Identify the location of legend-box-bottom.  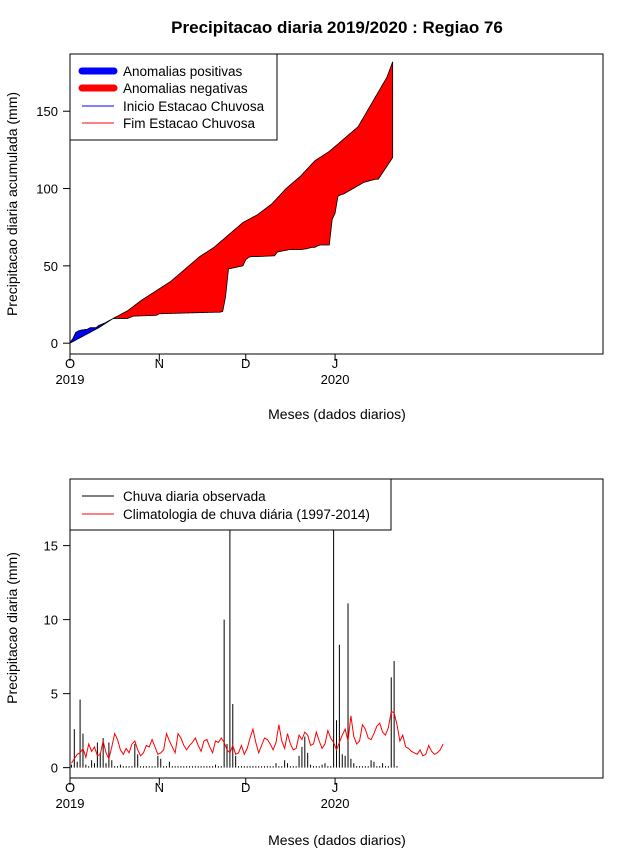
(230, 504).